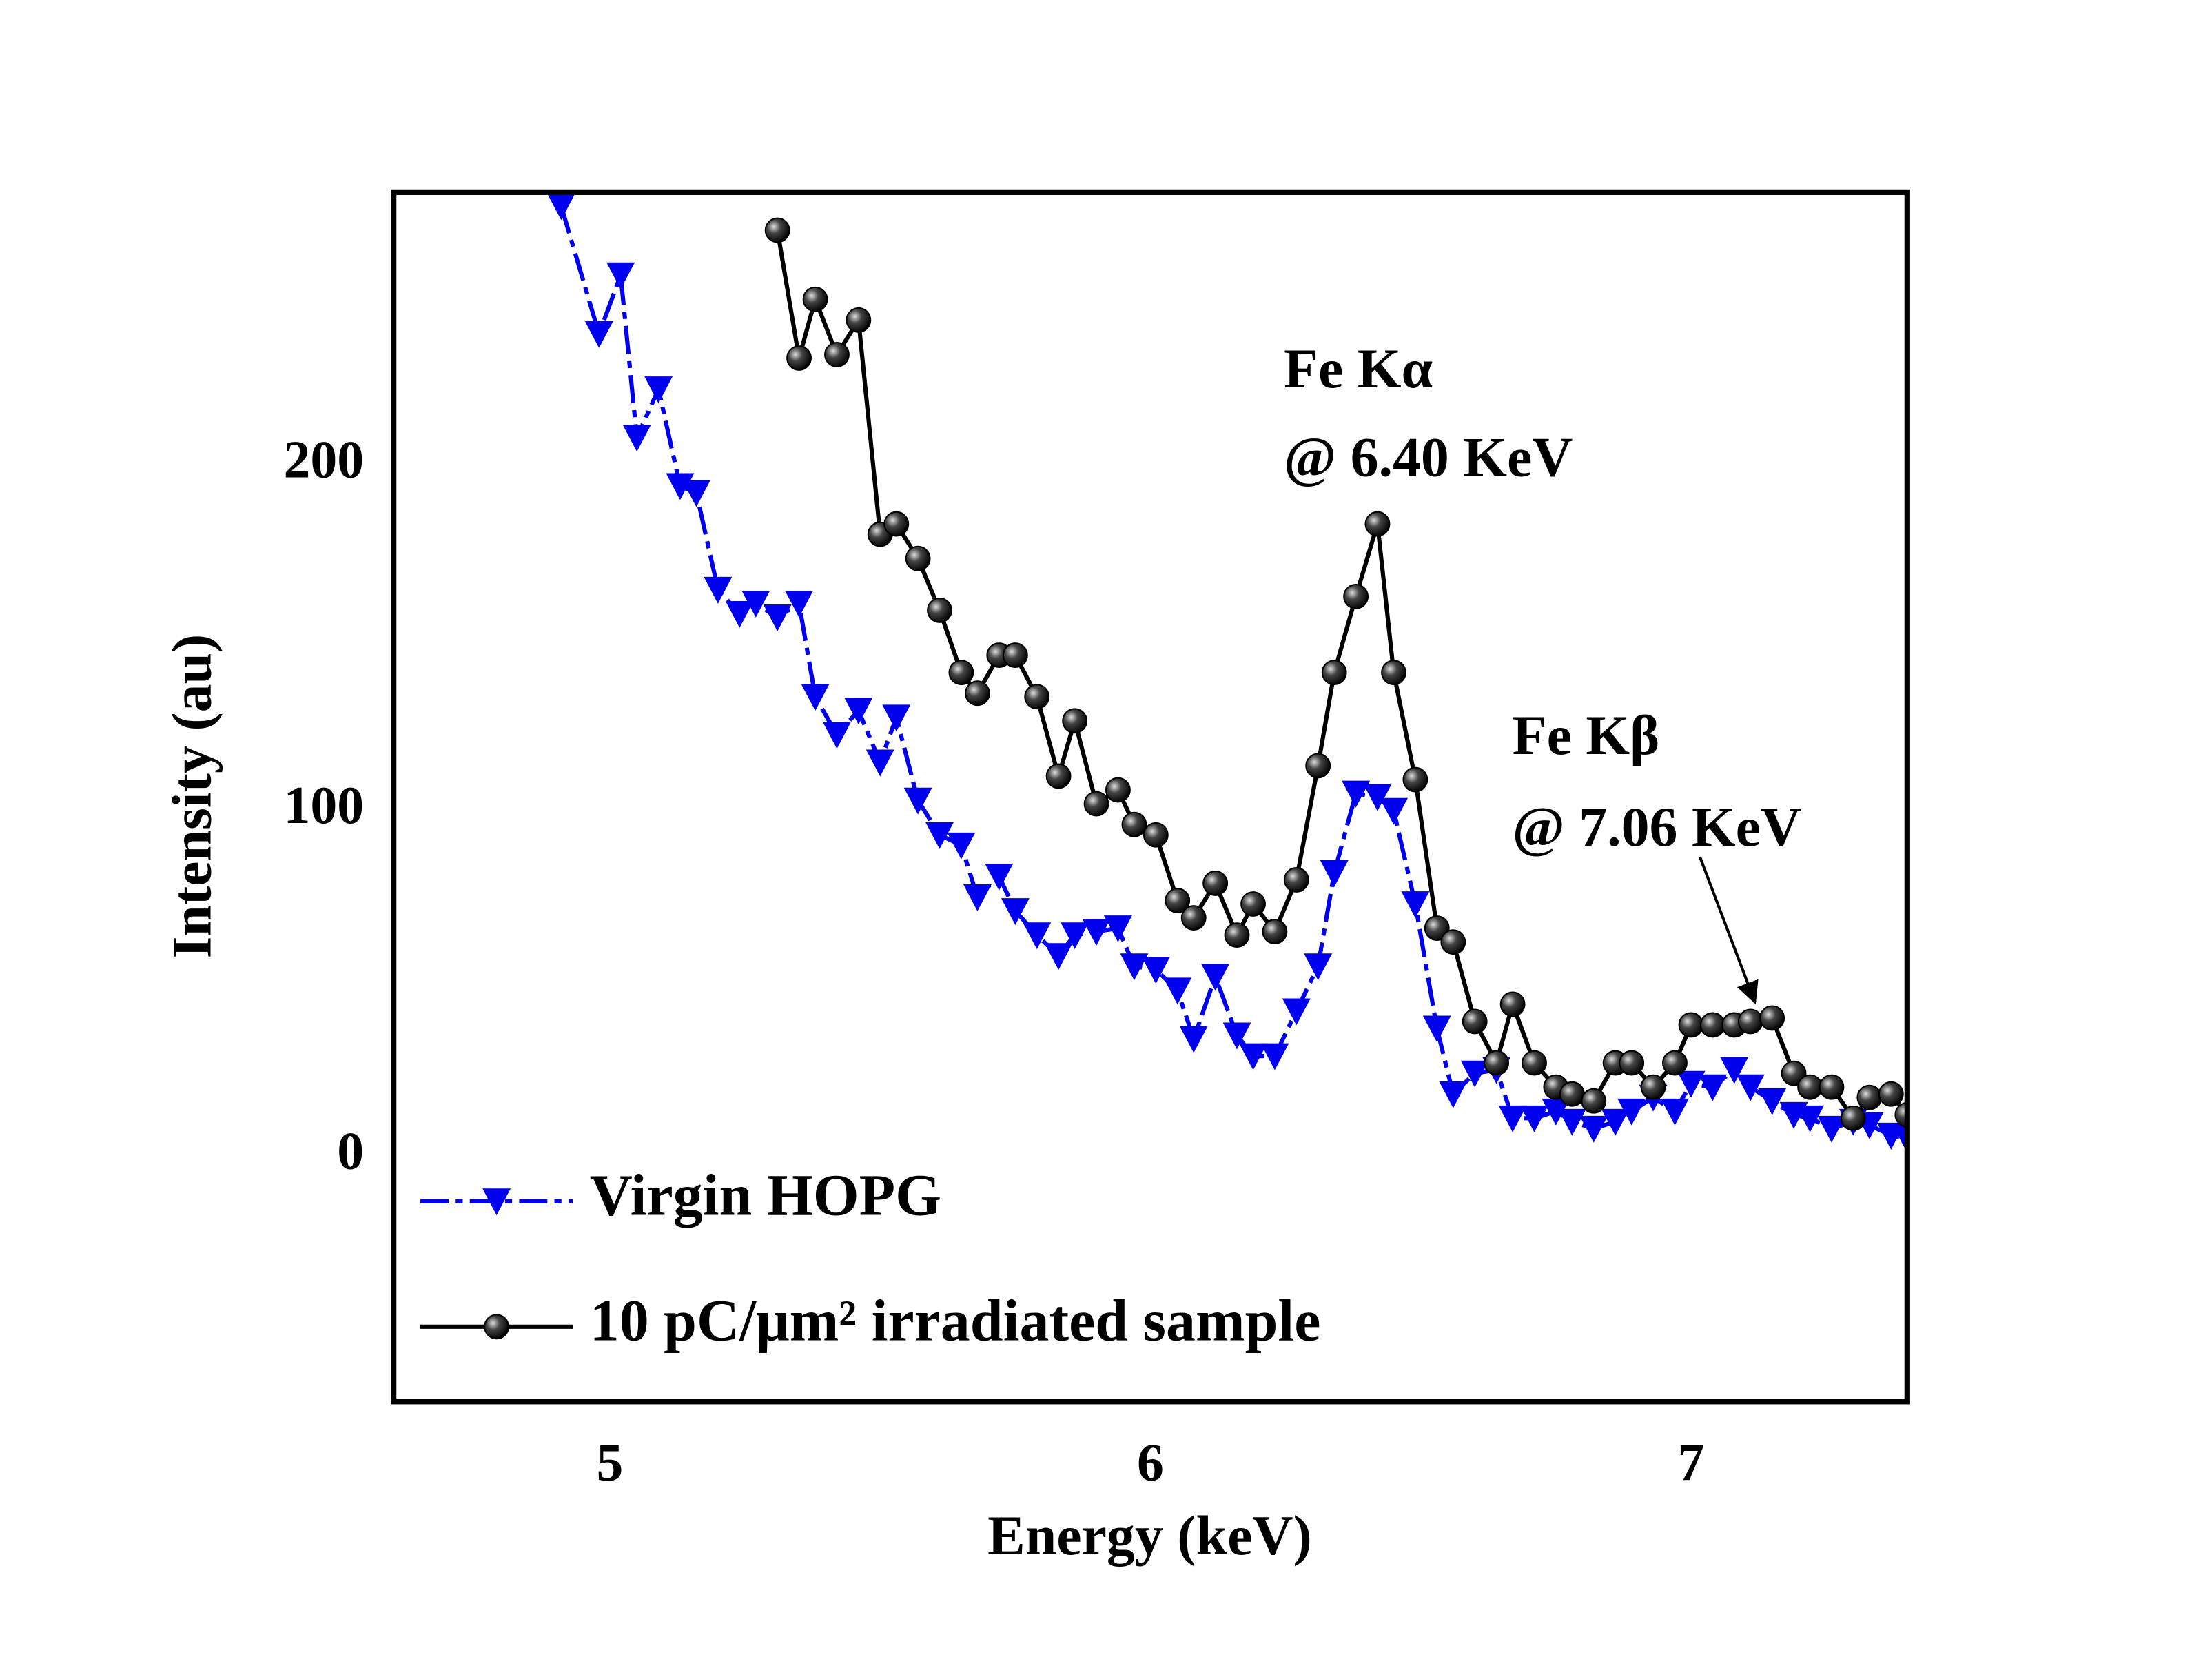 Image resolution: width=2212 pixels, height=1677 pixels. I want to click on y-tick-label: 100, so click(324, 805).